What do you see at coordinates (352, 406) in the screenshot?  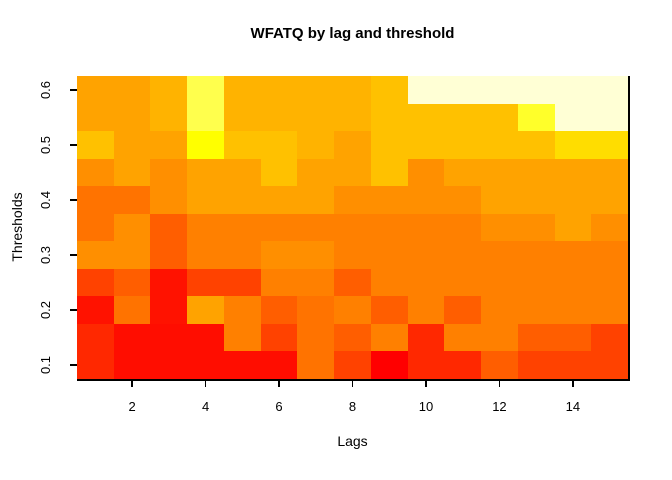 I see `x-tick-label: 8` at bounding box center [352, 406].